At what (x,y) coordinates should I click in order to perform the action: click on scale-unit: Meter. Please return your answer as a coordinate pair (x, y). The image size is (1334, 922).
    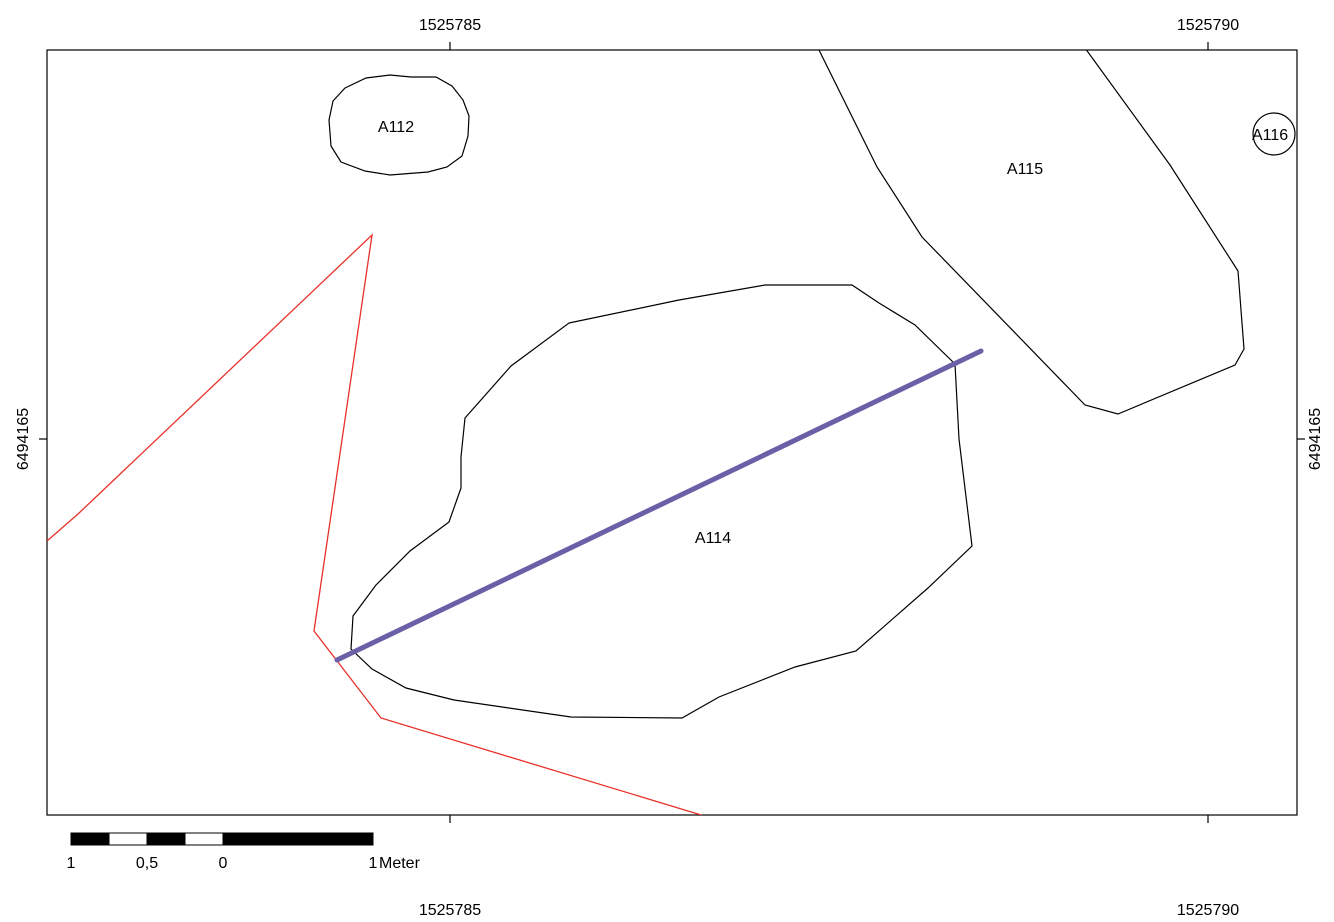
    Looking at the image, I should click on (400, 863).